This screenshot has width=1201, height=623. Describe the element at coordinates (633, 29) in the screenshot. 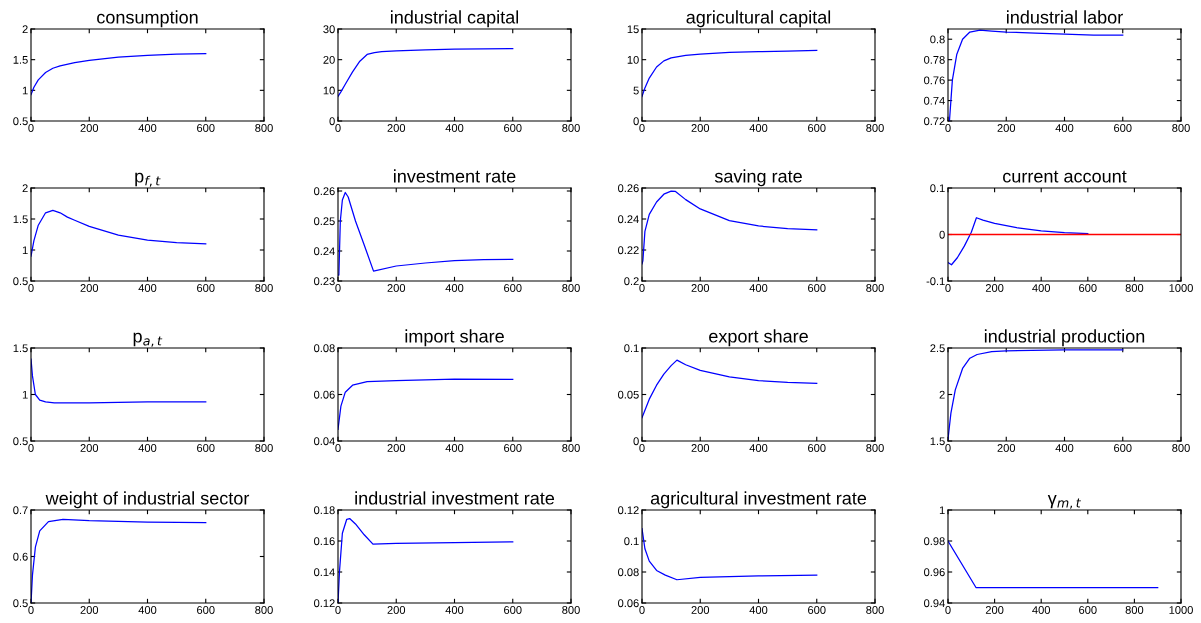

I see `y-tick-label: 15` at that location.